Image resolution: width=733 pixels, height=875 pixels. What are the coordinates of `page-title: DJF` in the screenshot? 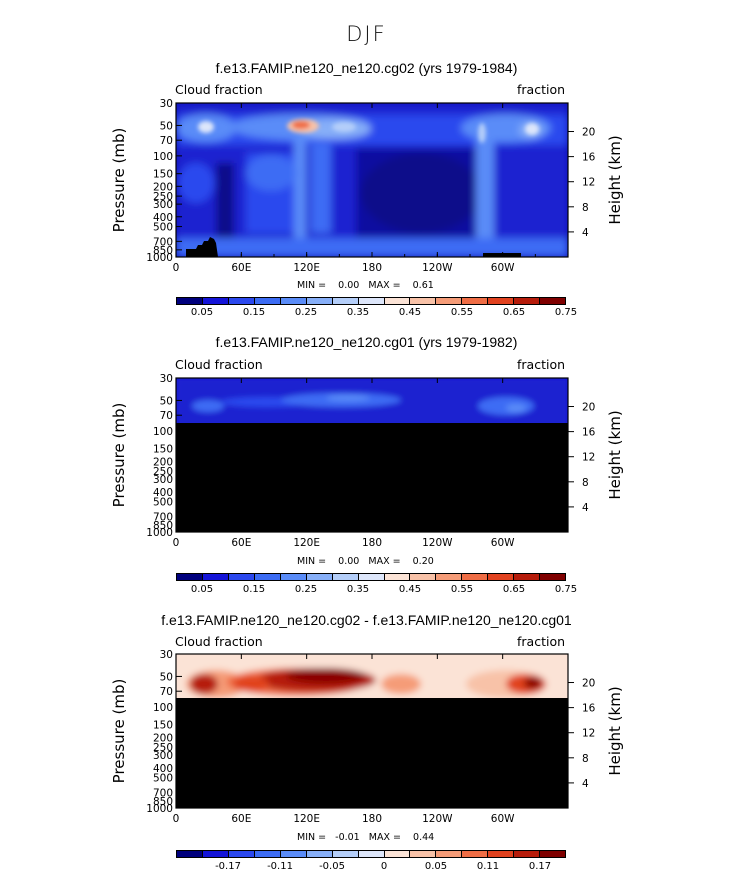 It's located at (366, 34).